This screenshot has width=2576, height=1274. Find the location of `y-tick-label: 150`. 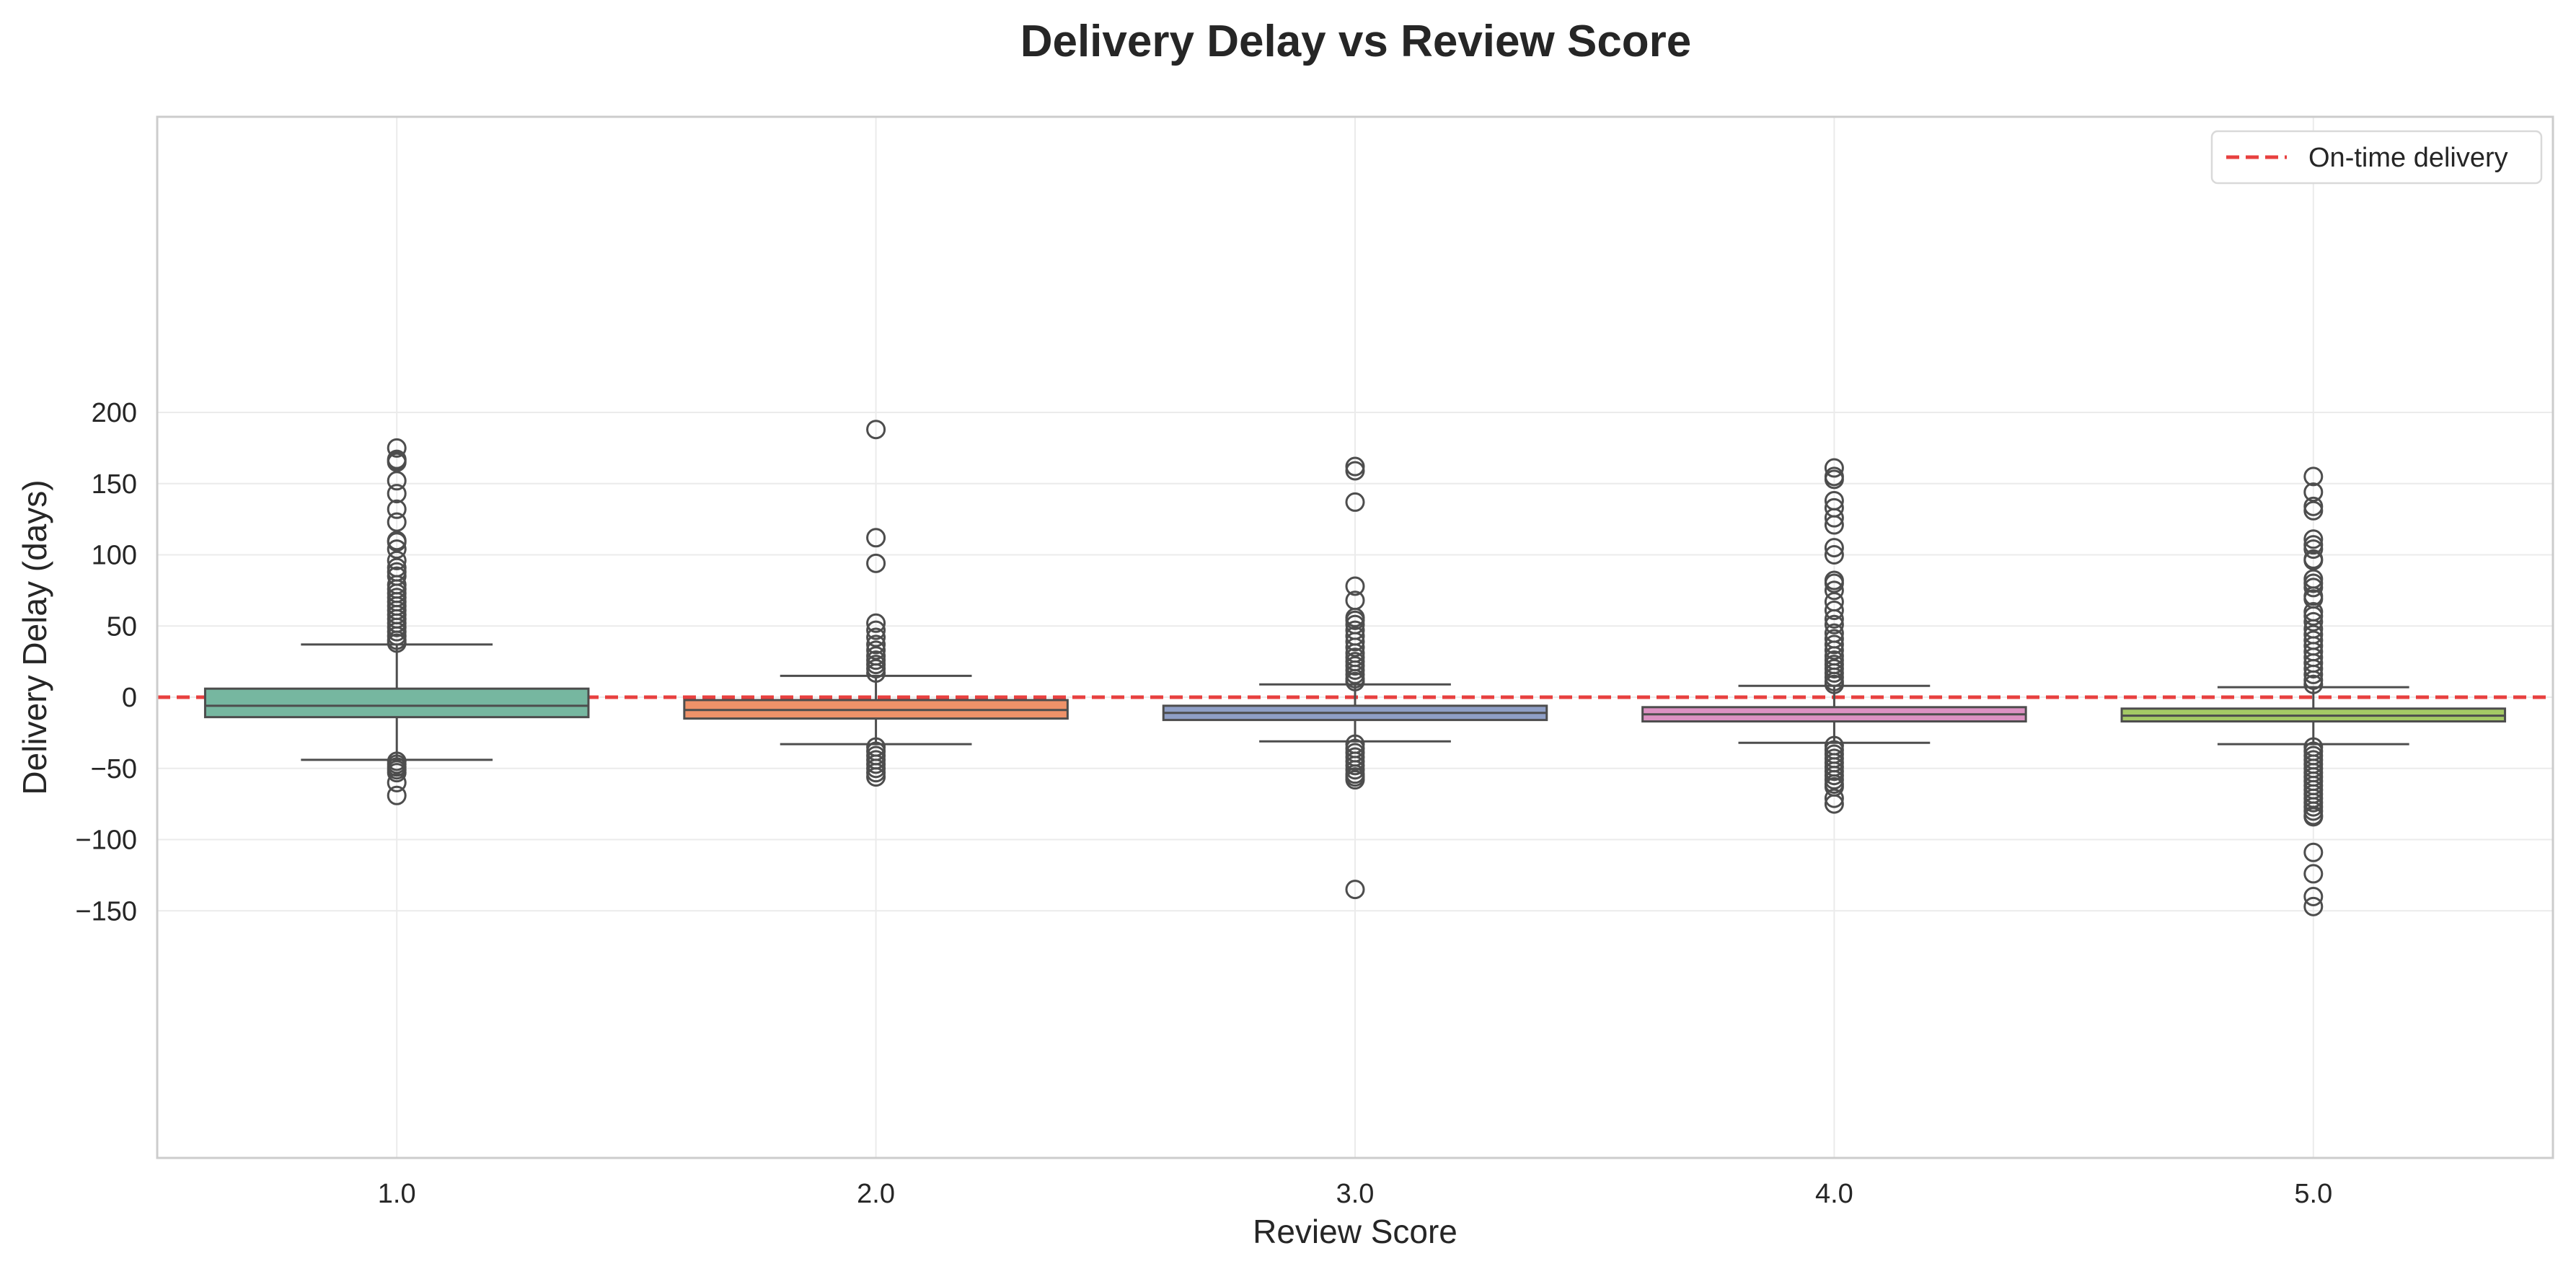

y-tick-label: 150 is located at coordinates (114, 484).